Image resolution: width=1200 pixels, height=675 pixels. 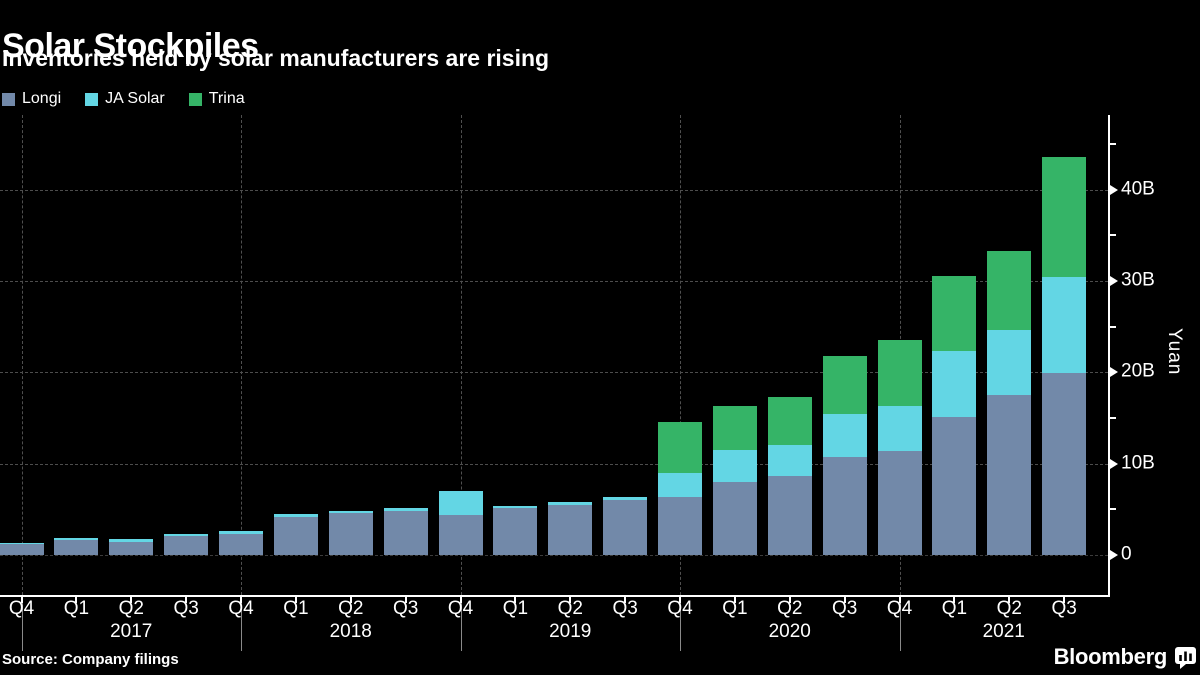 What do you see at coordinates (195, 99) in the screenshot?
I see `trina-swatch` at bounding box center [195, 99].